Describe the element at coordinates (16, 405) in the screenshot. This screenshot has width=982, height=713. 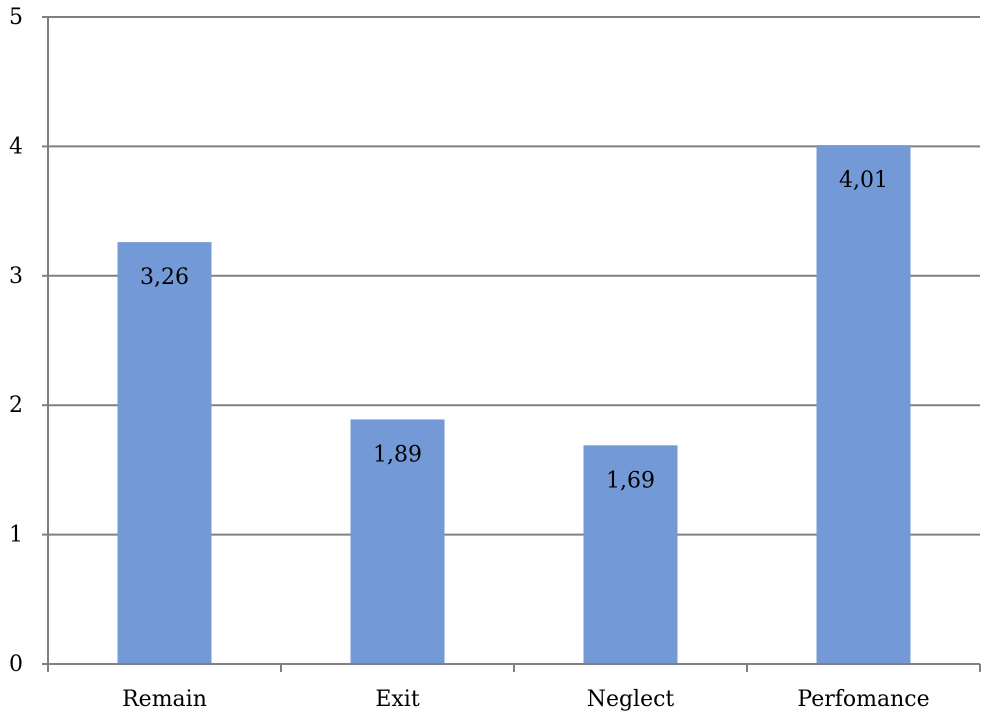
I see `y-tick-label: 2` at that location.